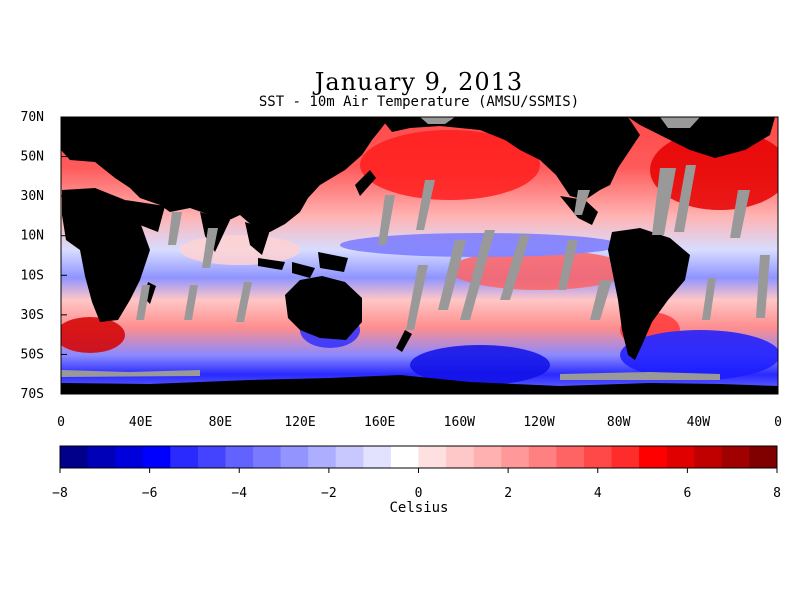 This screenshot has height=600, width=800. Describe the element at coordinates (60, 493) in the screenshot. I see `colorbar-tick-label: −8` at that location.